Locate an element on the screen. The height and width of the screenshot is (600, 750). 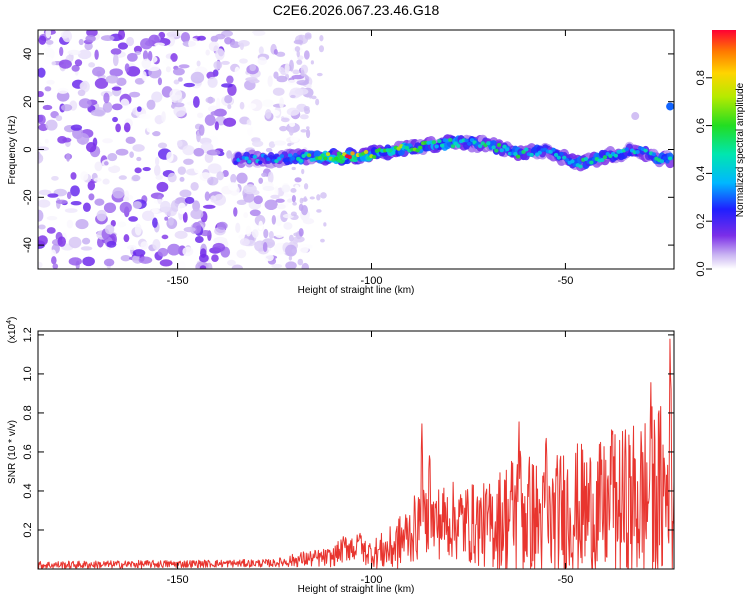
snr-multiplier-label: (x104) is located at coordinates (12, 330).